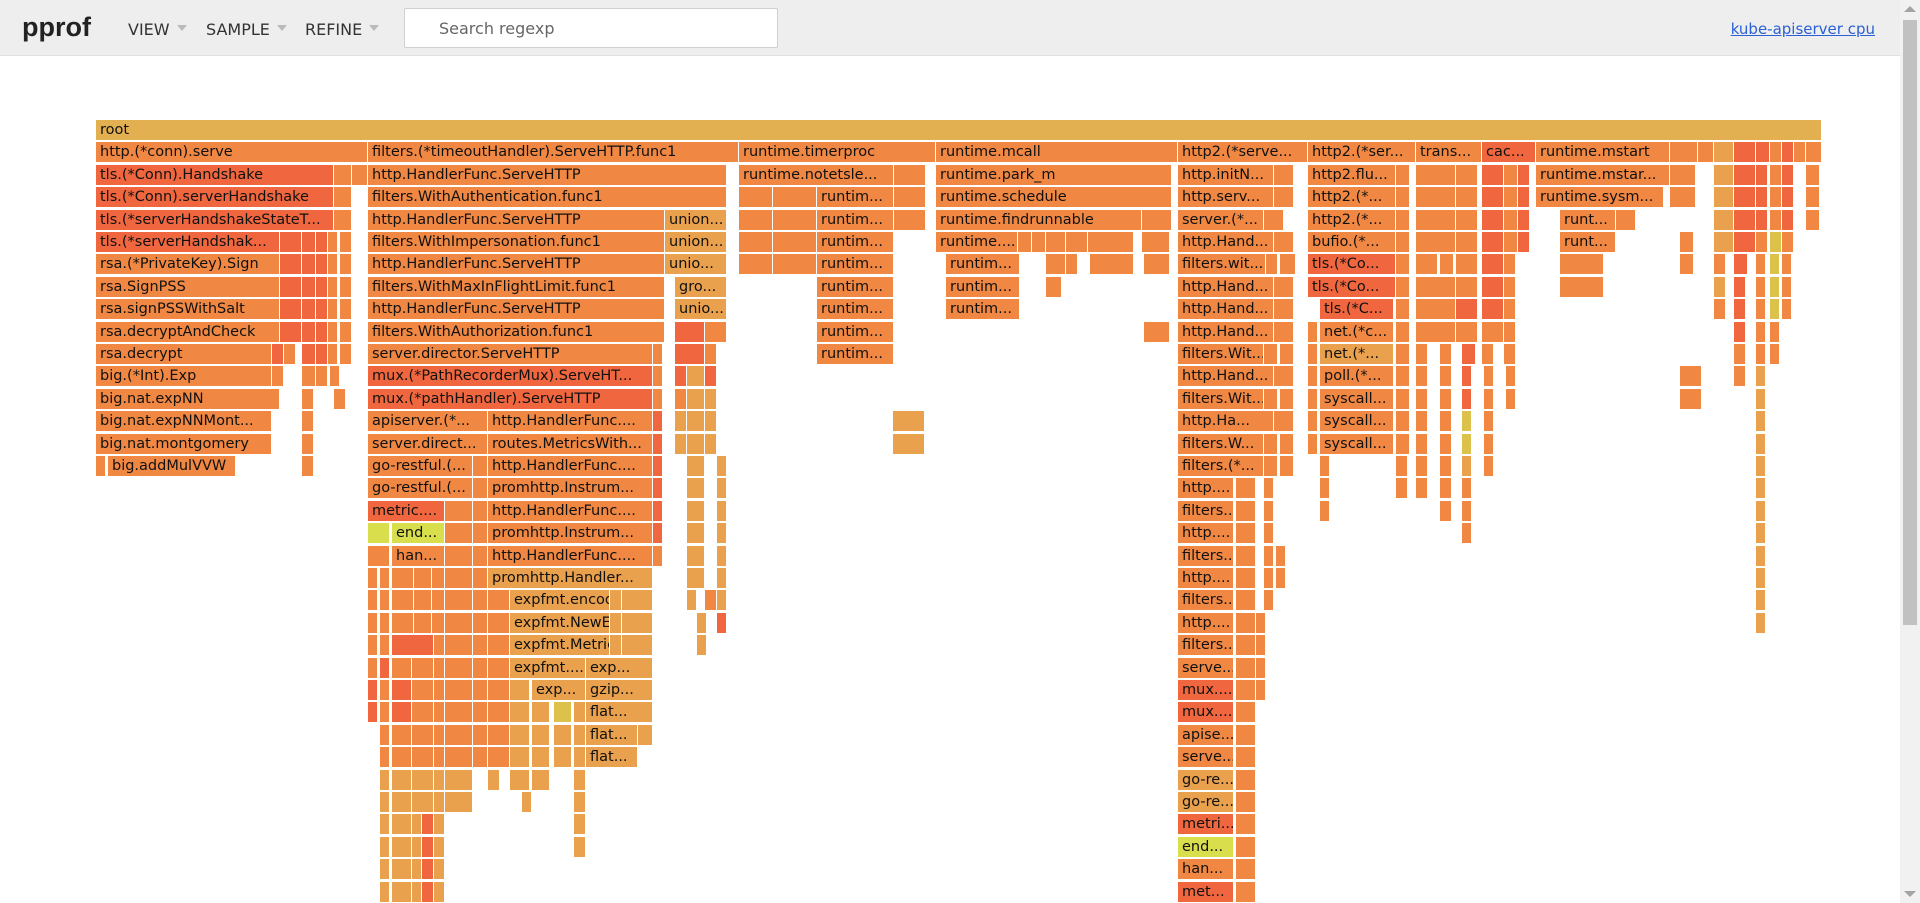  I want to click on scroll-down-arrow-icon, so click(1910, 894).